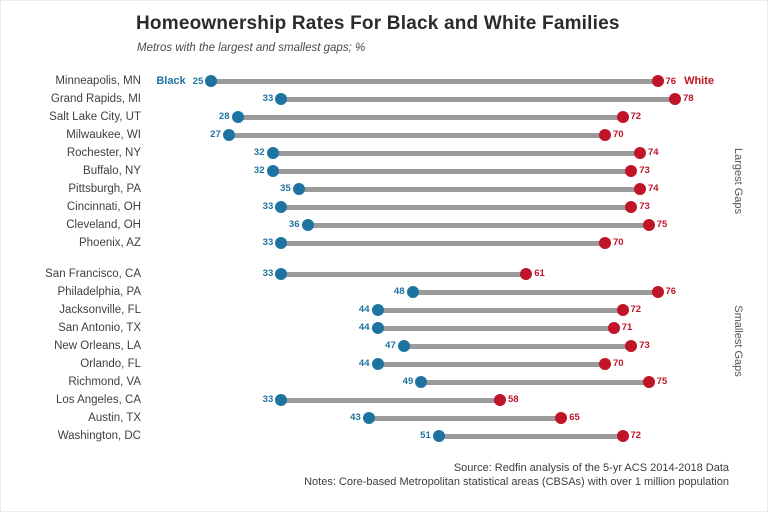 Image resolution: width=768 pixels, height=512 pixels. What do you see at coordinates (98, 400) in the screenshot?
I see `metro-label: Los Angeles, CA` at bounding box center [98, 400].